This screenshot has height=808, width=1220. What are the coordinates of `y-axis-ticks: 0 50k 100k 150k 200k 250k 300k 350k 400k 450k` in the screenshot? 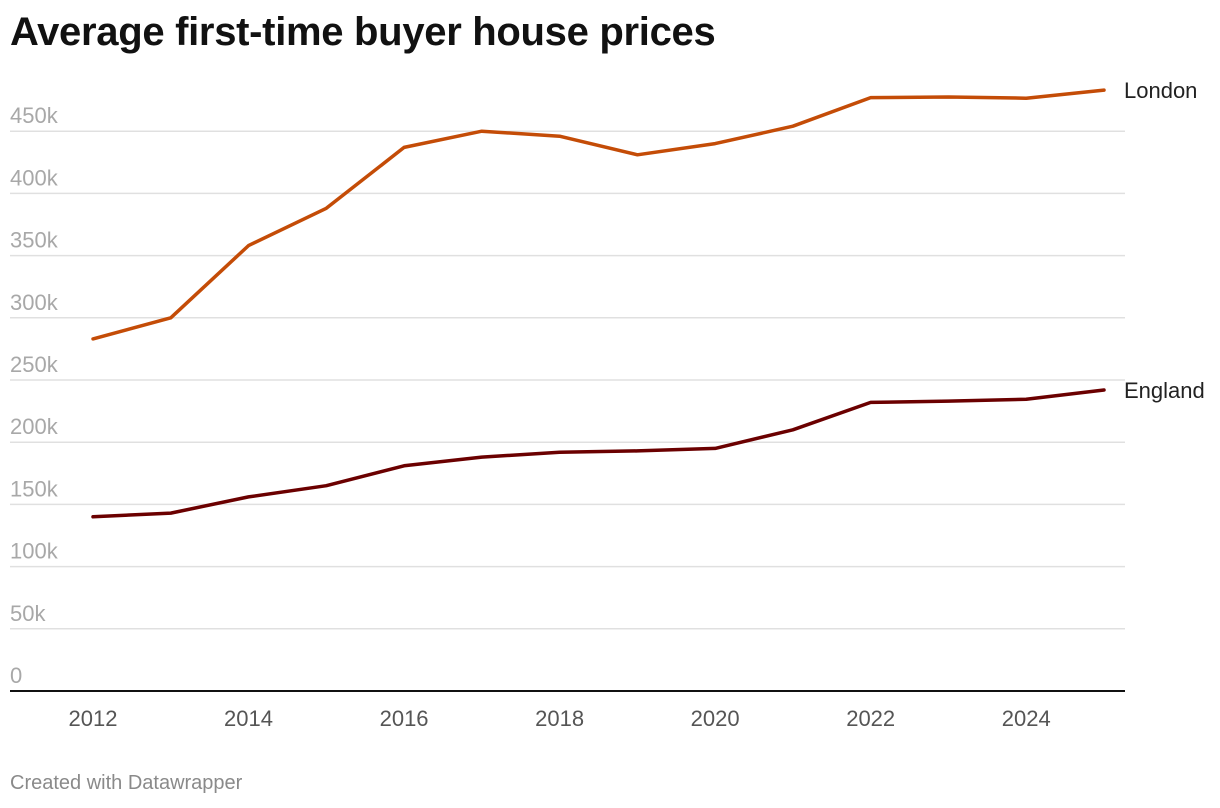 It's located at (34, 395).